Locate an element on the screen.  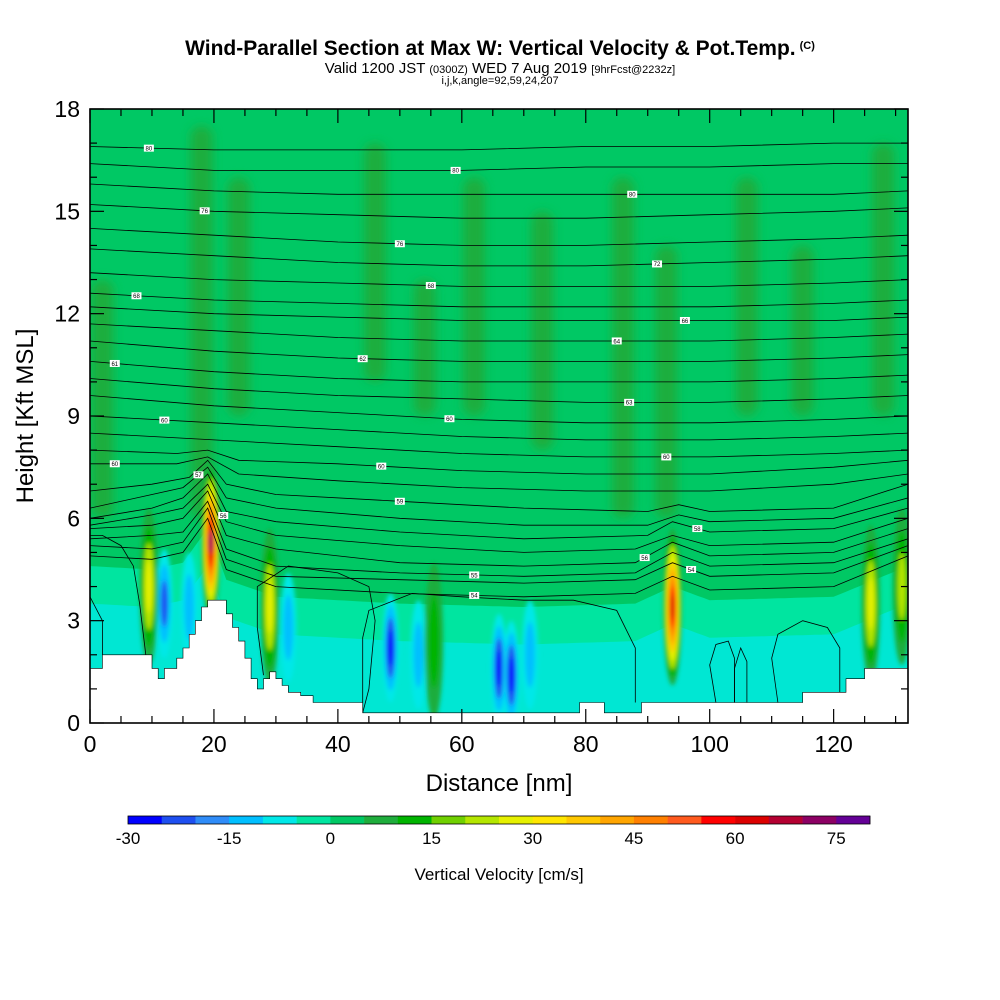
contour-label: 58 is located at coordinates (697, 530).